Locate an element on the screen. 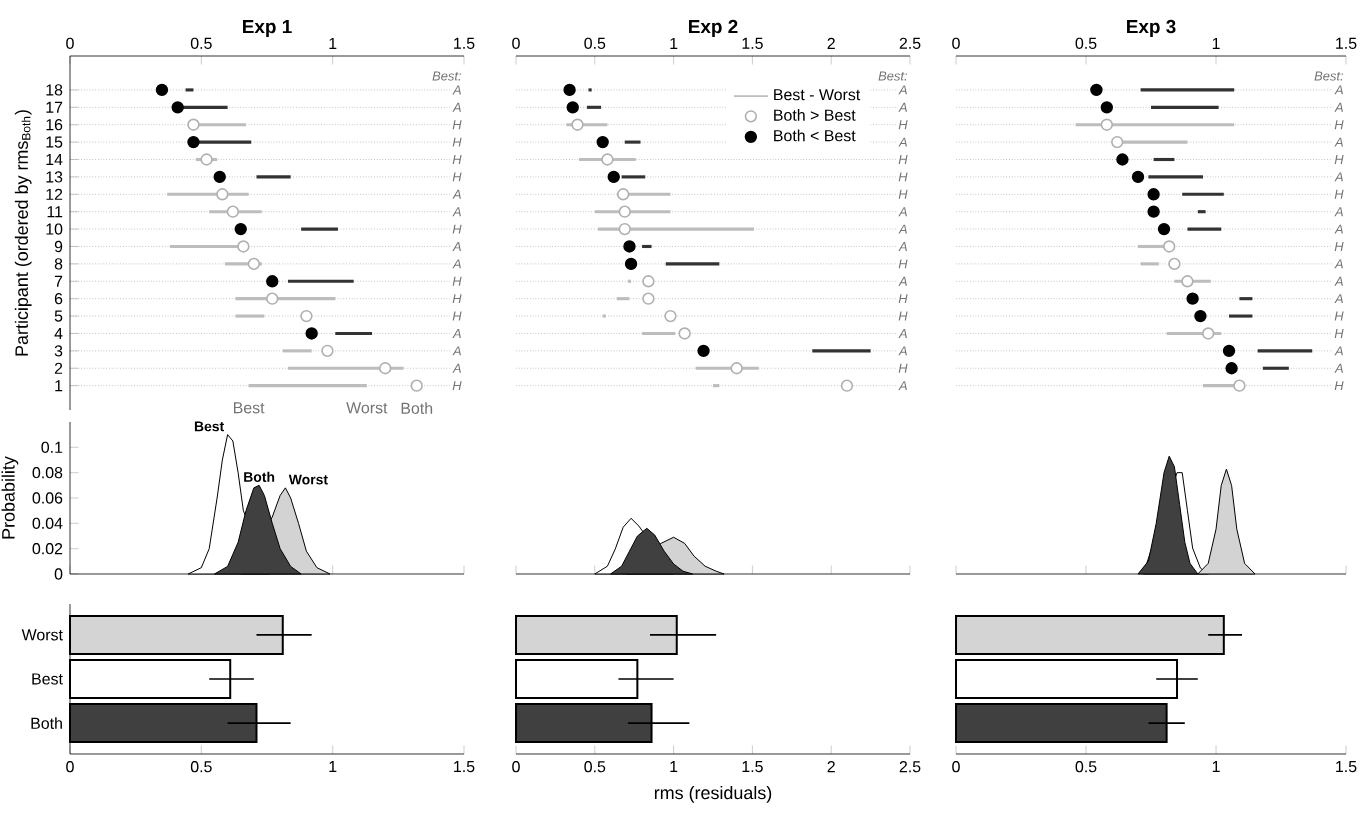 This screenshot has width=1370, height=816. y-axis-title: Probability is located at coordinates (10, 497).